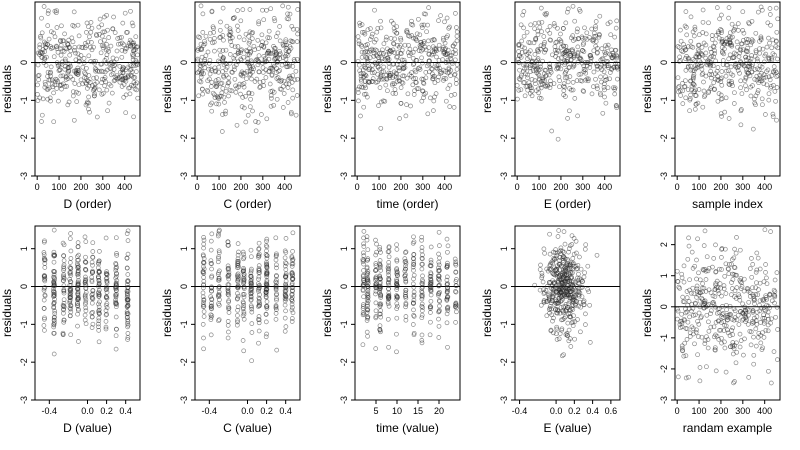 The image size is (800, 450). Describe the element at coordinates (592, 411) in the screenshot. I see `x-tick-label: 0.4` at that location.